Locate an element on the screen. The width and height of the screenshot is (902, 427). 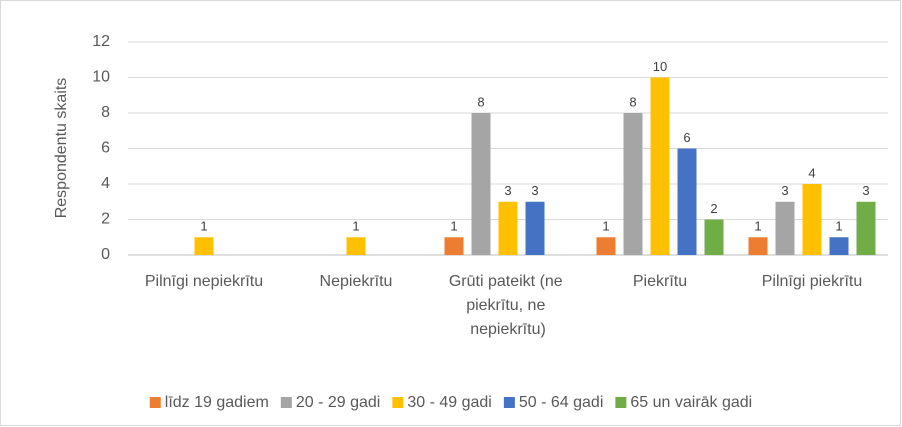
y-tick-label: 0 is located at coordinates (105, 254).